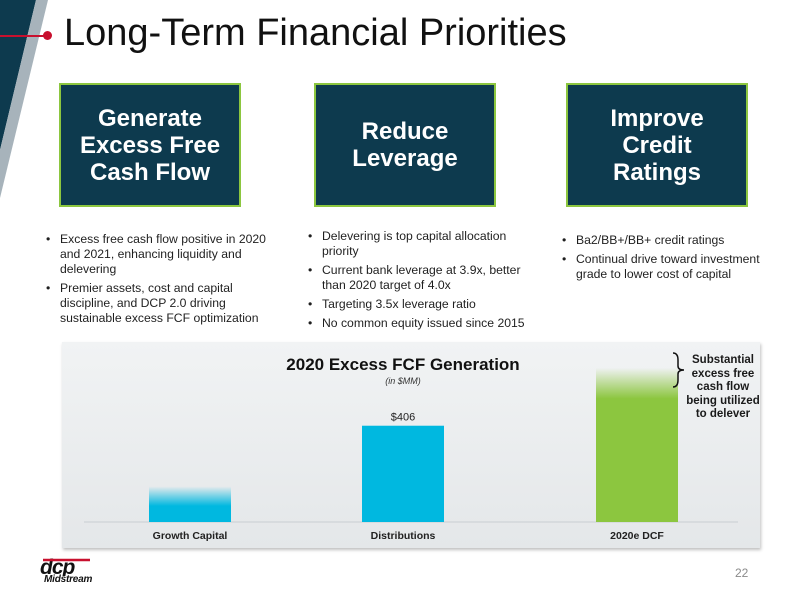 This screenshot has width=800, height=600. Describe the element at coordinates (68, 579) in the screenshot. I see `logo-wordmark: Midstream` at that location.